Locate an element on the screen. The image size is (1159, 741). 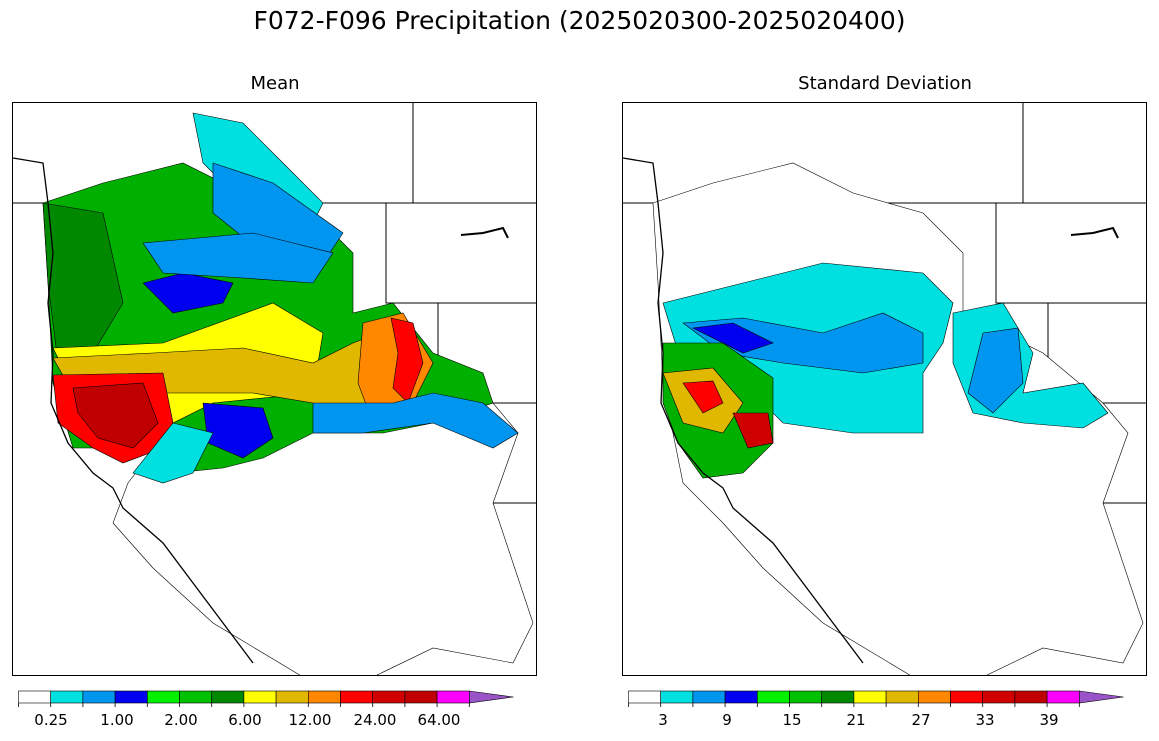
mean-cyan-south is located at coordinates (173, 453).